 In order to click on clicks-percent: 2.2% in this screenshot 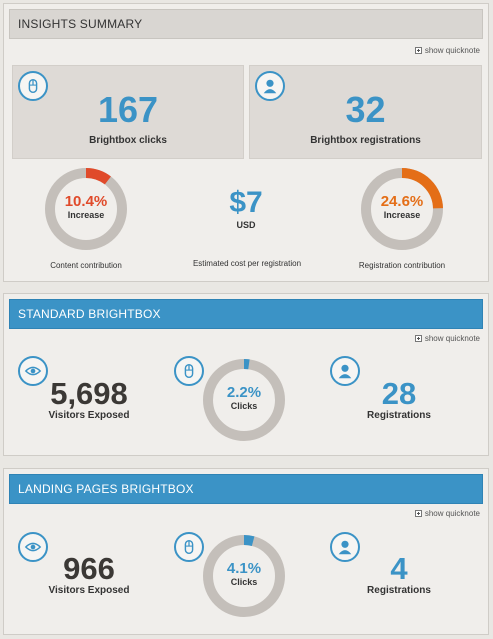, I will do `click(244, 392)`.